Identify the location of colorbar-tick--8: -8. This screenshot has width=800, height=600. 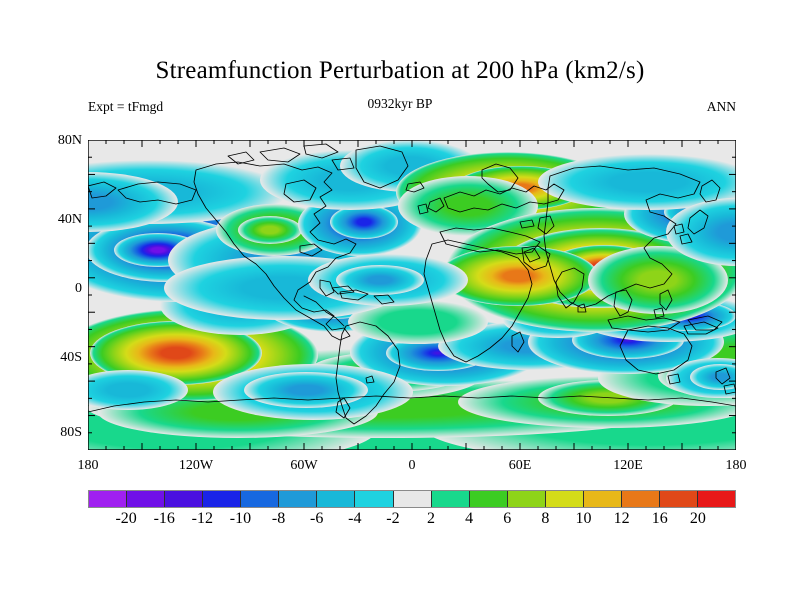
(278, 518).